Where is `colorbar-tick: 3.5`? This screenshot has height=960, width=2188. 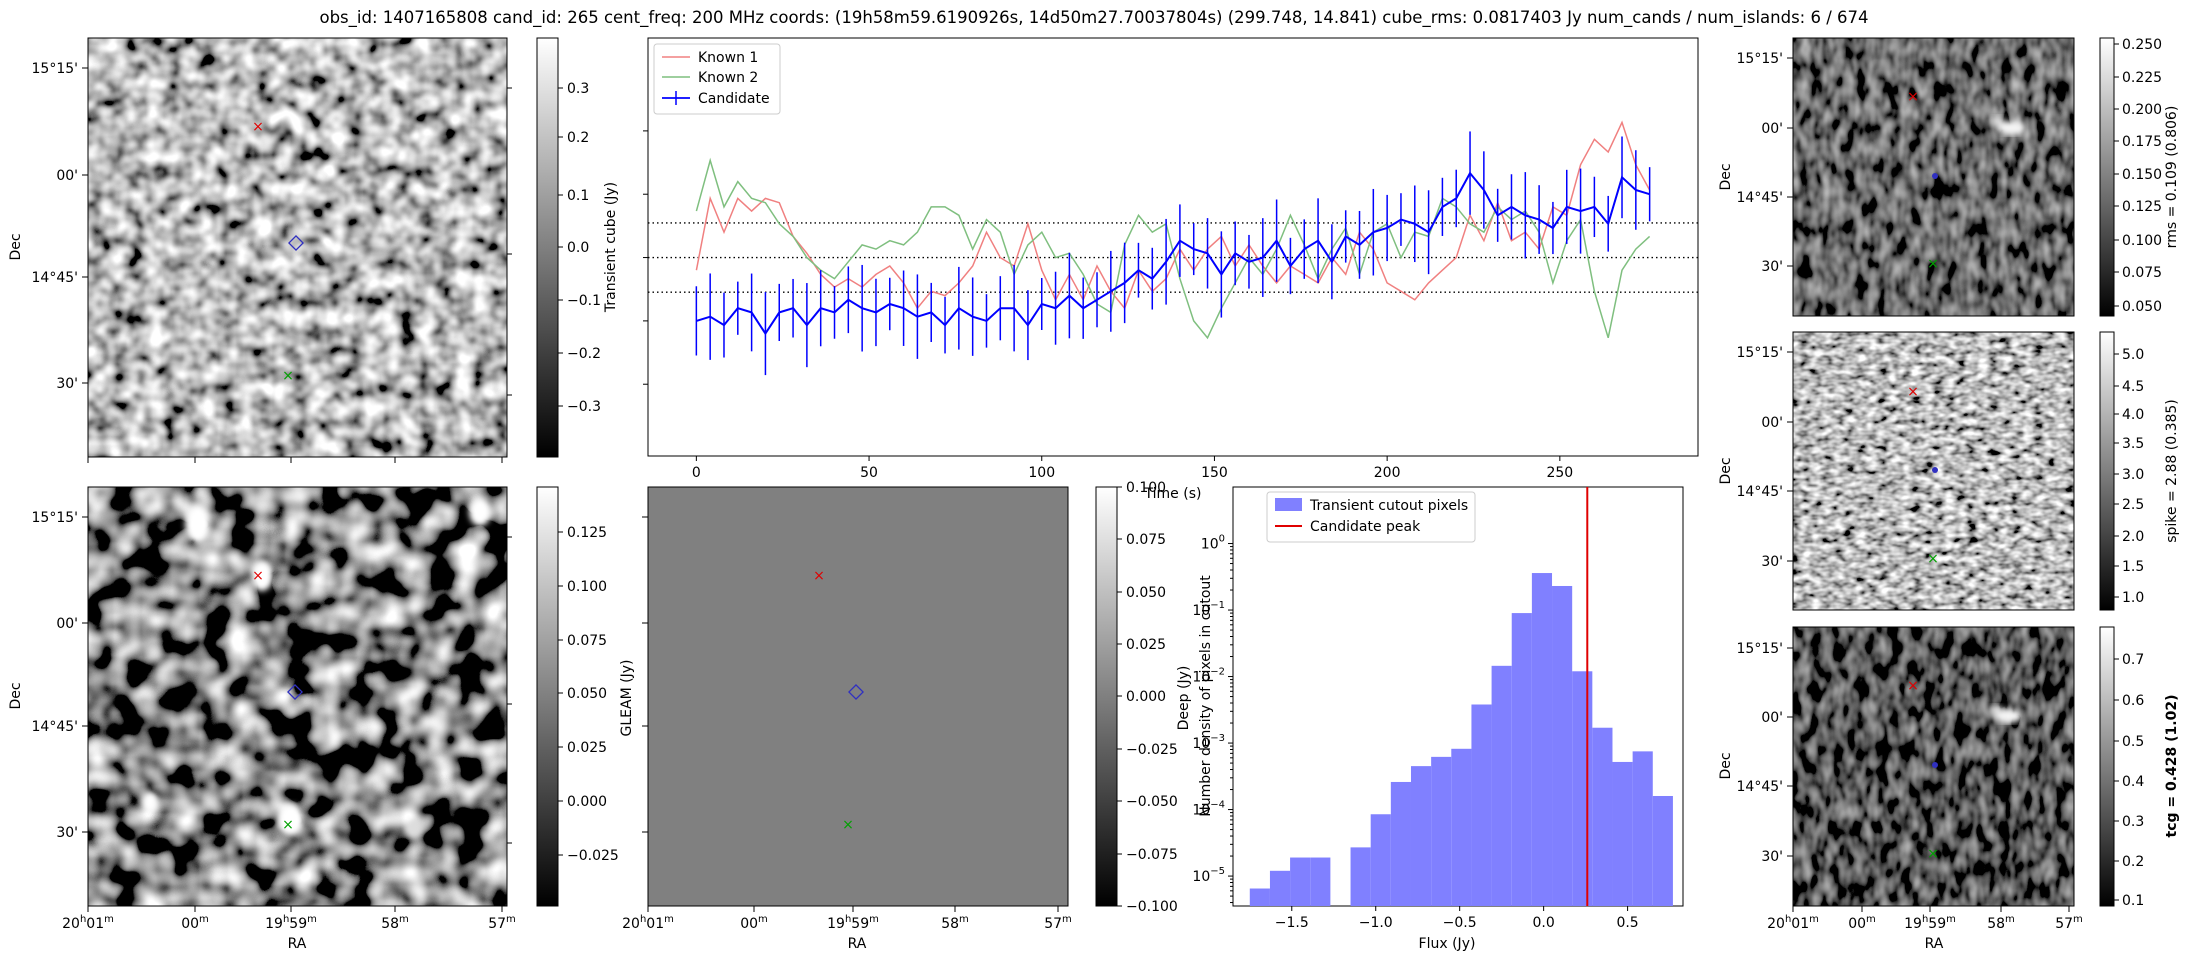 colorbar-tick: 3.5 is located at coordinates (2133, 444).